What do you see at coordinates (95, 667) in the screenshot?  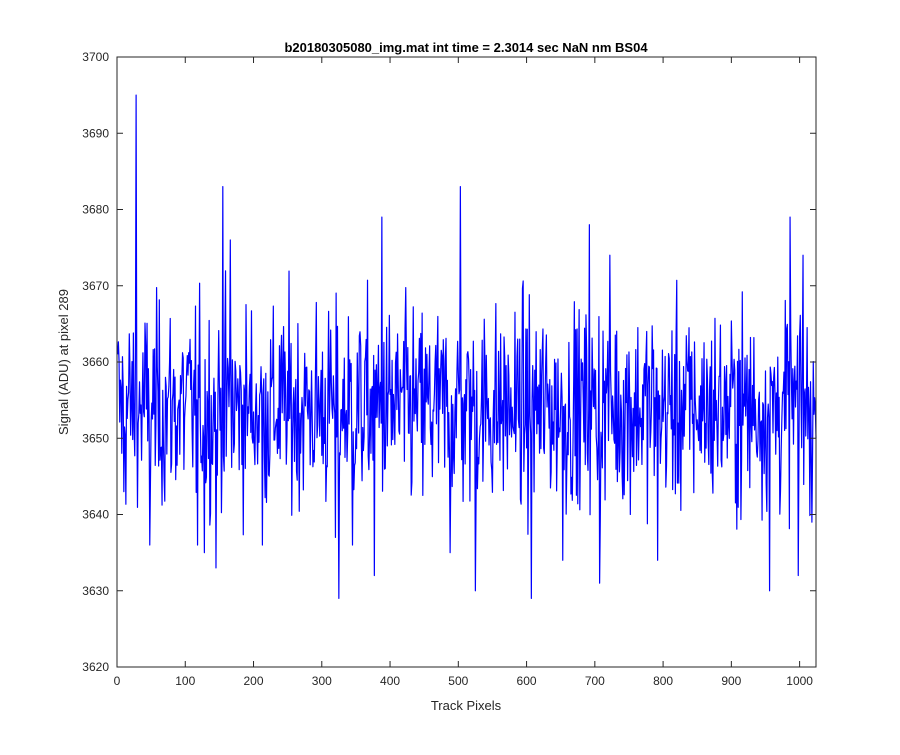 I see `y-tick-label: 3620` at bounding box center [95, 667].